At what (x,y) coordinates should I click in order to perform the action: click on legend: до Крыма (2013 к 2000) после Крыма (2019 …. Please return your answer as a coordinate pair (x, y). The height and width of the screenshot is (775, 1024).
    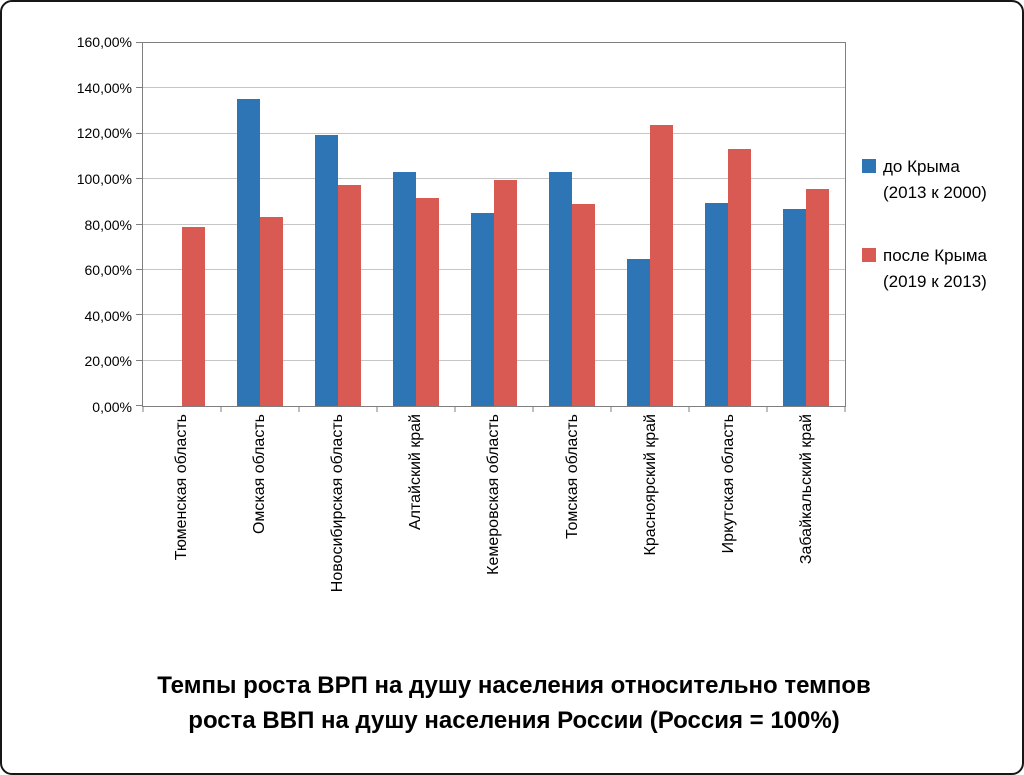
    Looking at the image, I should click on (942, 225).